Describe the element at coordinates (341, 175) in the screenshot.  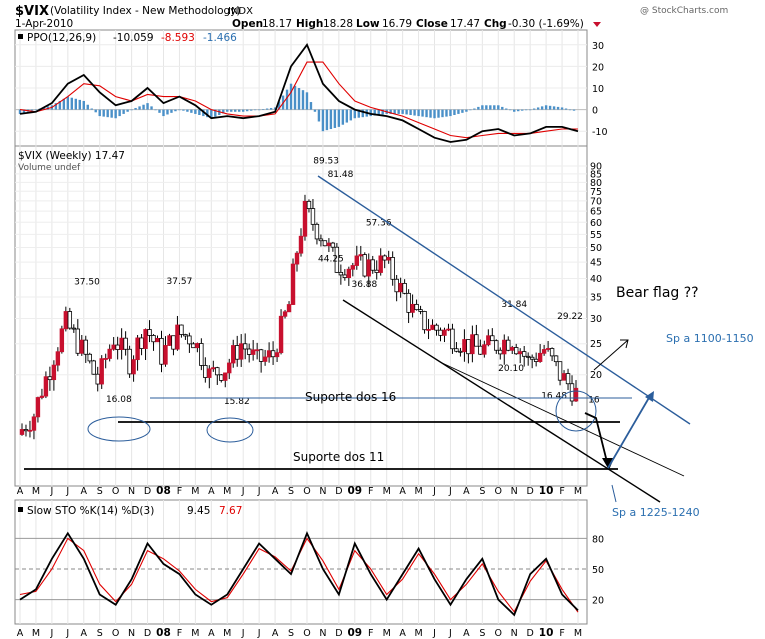
I see `price-label: 81.48` at that location.